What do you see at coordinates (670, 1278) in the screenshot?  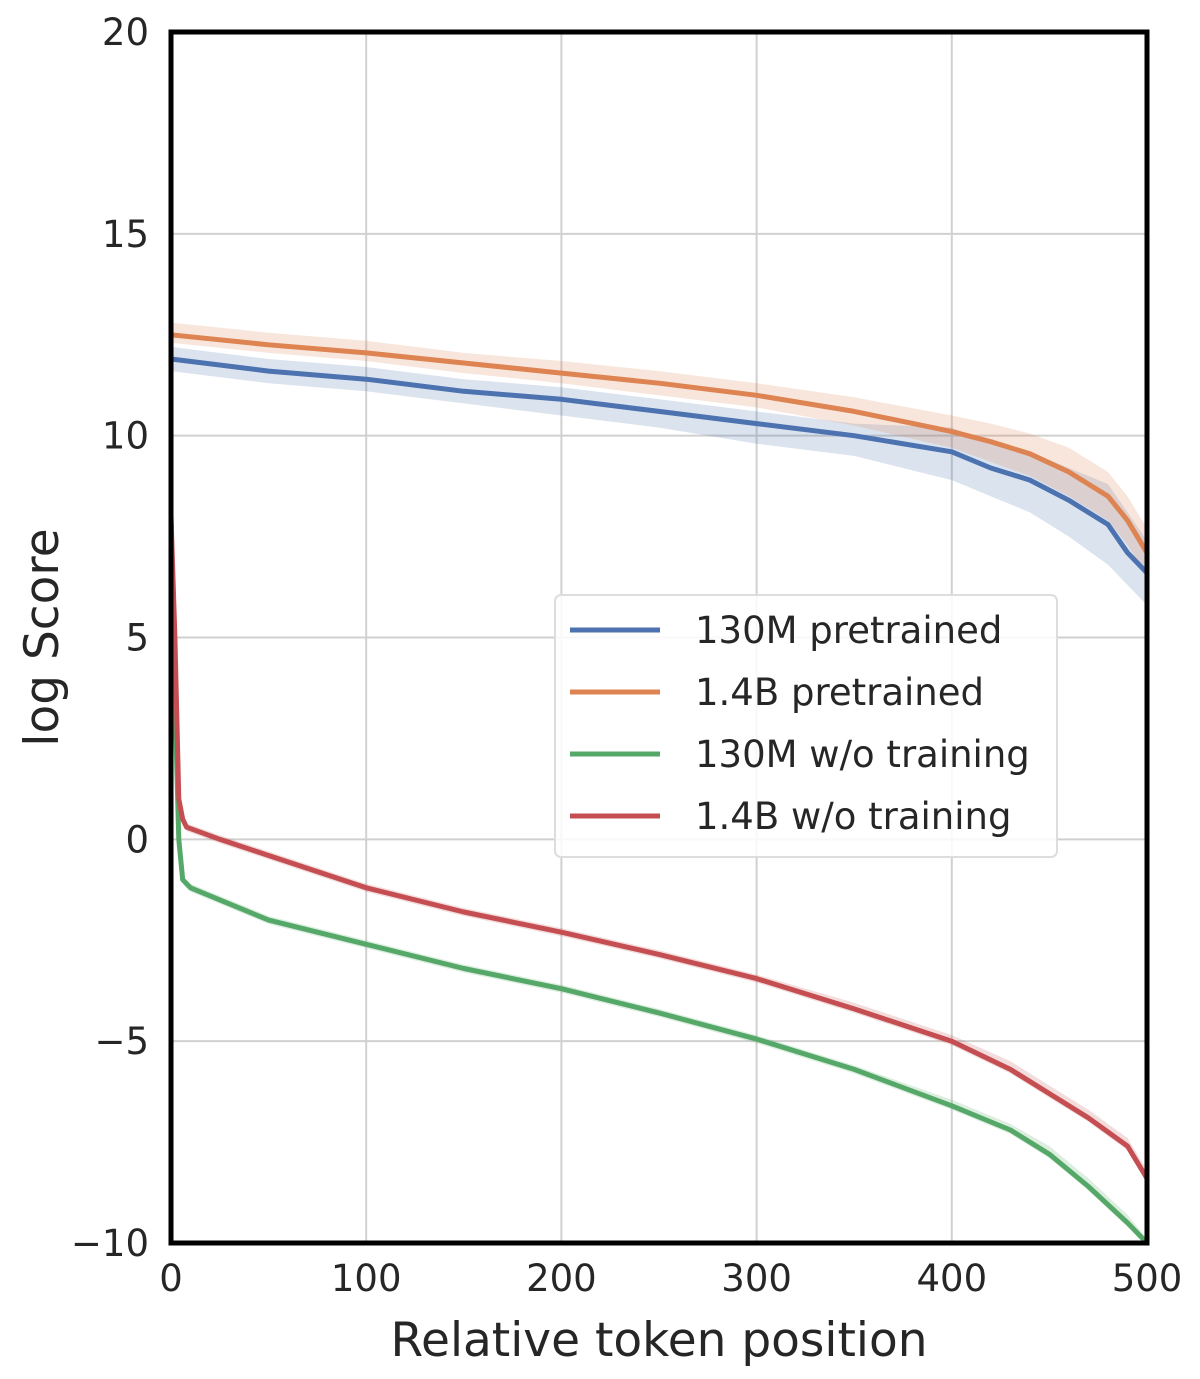 I see `x-tick-labels: 0 100 200 300 400 500` at bounding box center [670, 1278].